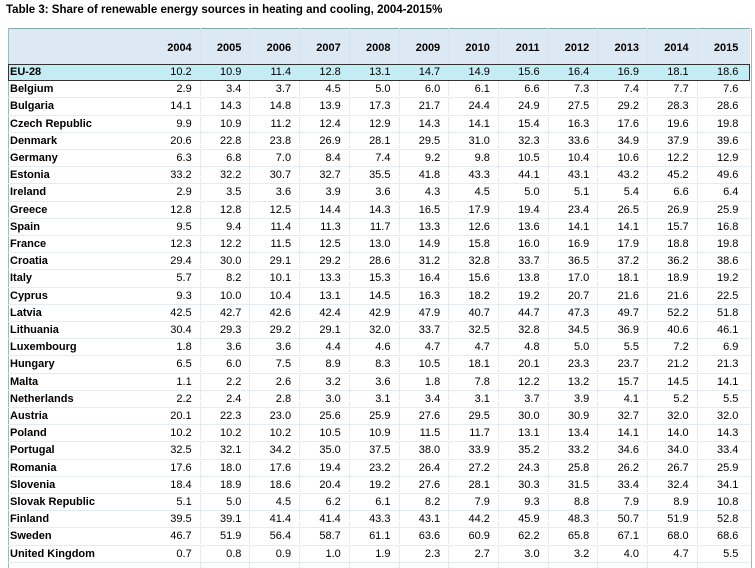 The width and height of the screenshot is (755, 568). Describe the element at coordinates (429, 519) in the screenshot. I see `cell-value: 43.1` at that location.